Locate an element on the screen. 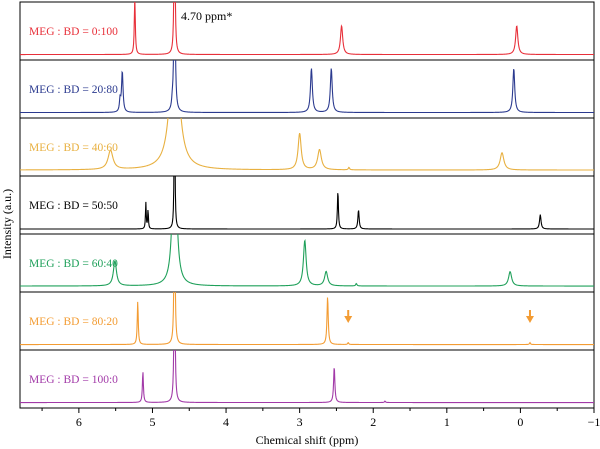  x-tick-label: 1 is located at coordinates (447, 422).